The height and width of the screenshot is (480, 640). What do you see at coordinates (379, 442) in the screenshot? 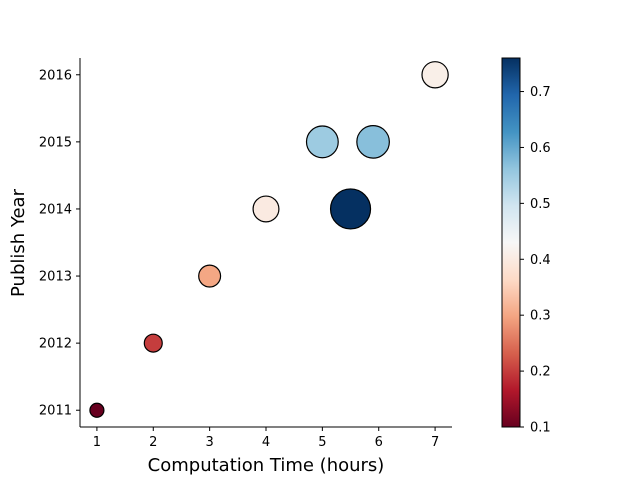
I see `x-tick-label: 6` at bounding box center [379, 442].